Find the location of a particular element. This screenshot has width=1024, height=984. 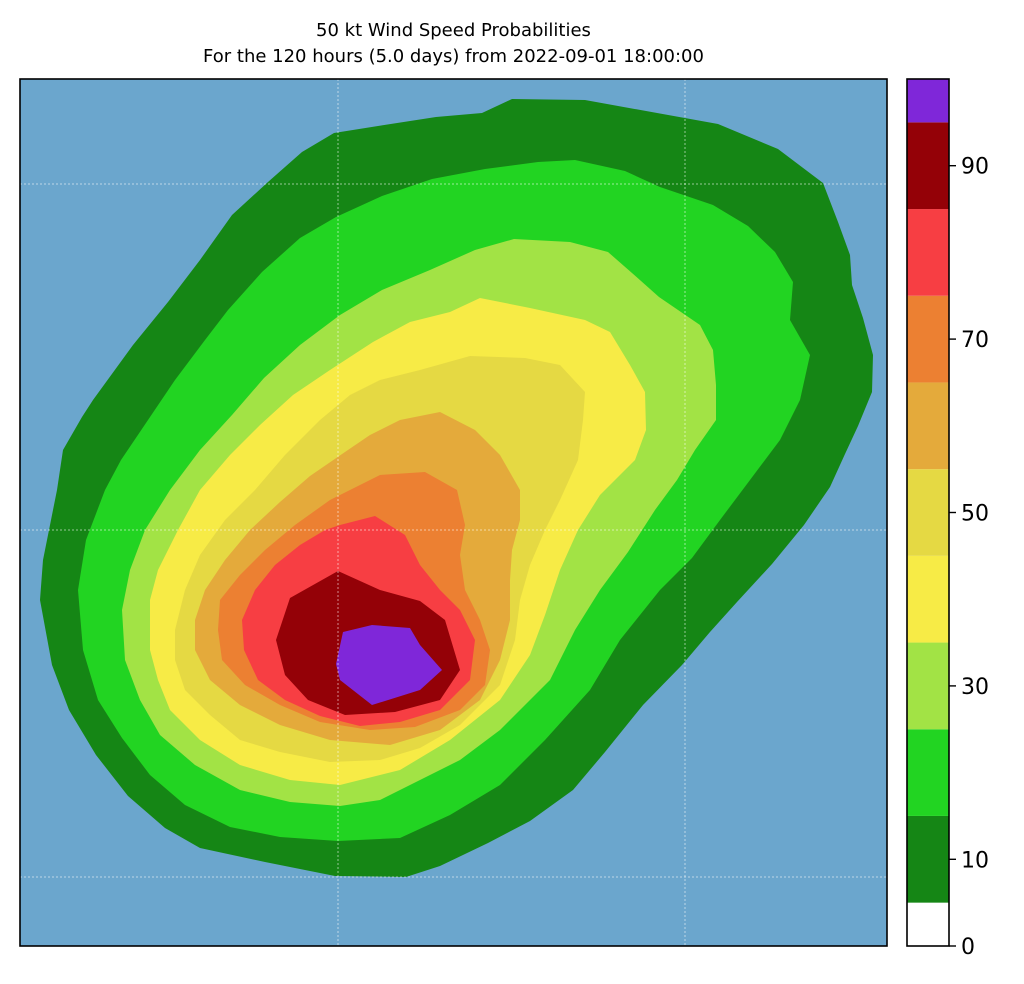

colorbar-tick-label-90: 90 is located at coordinates (975, 167).